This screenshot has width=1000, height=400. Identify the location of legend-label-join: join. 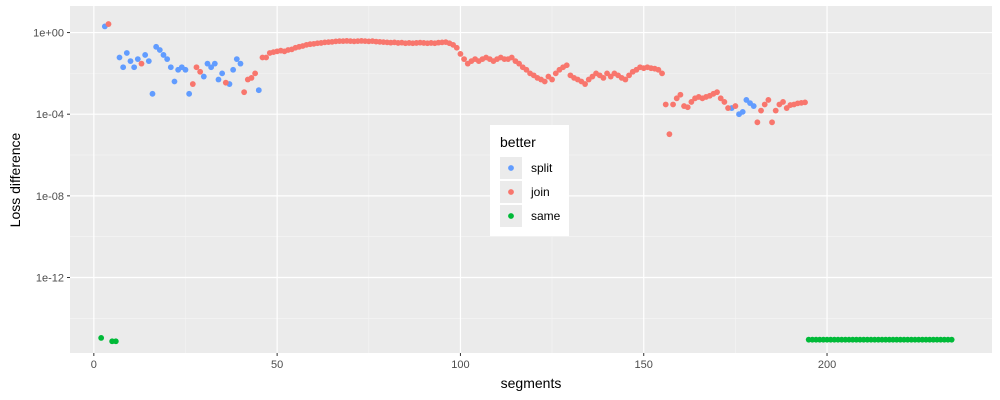
(540, 192).